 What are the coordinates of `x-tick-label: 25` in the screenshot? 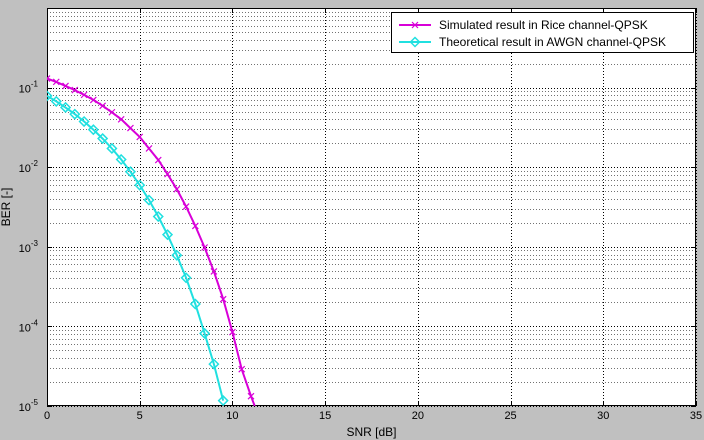 It's located at (510, 416).